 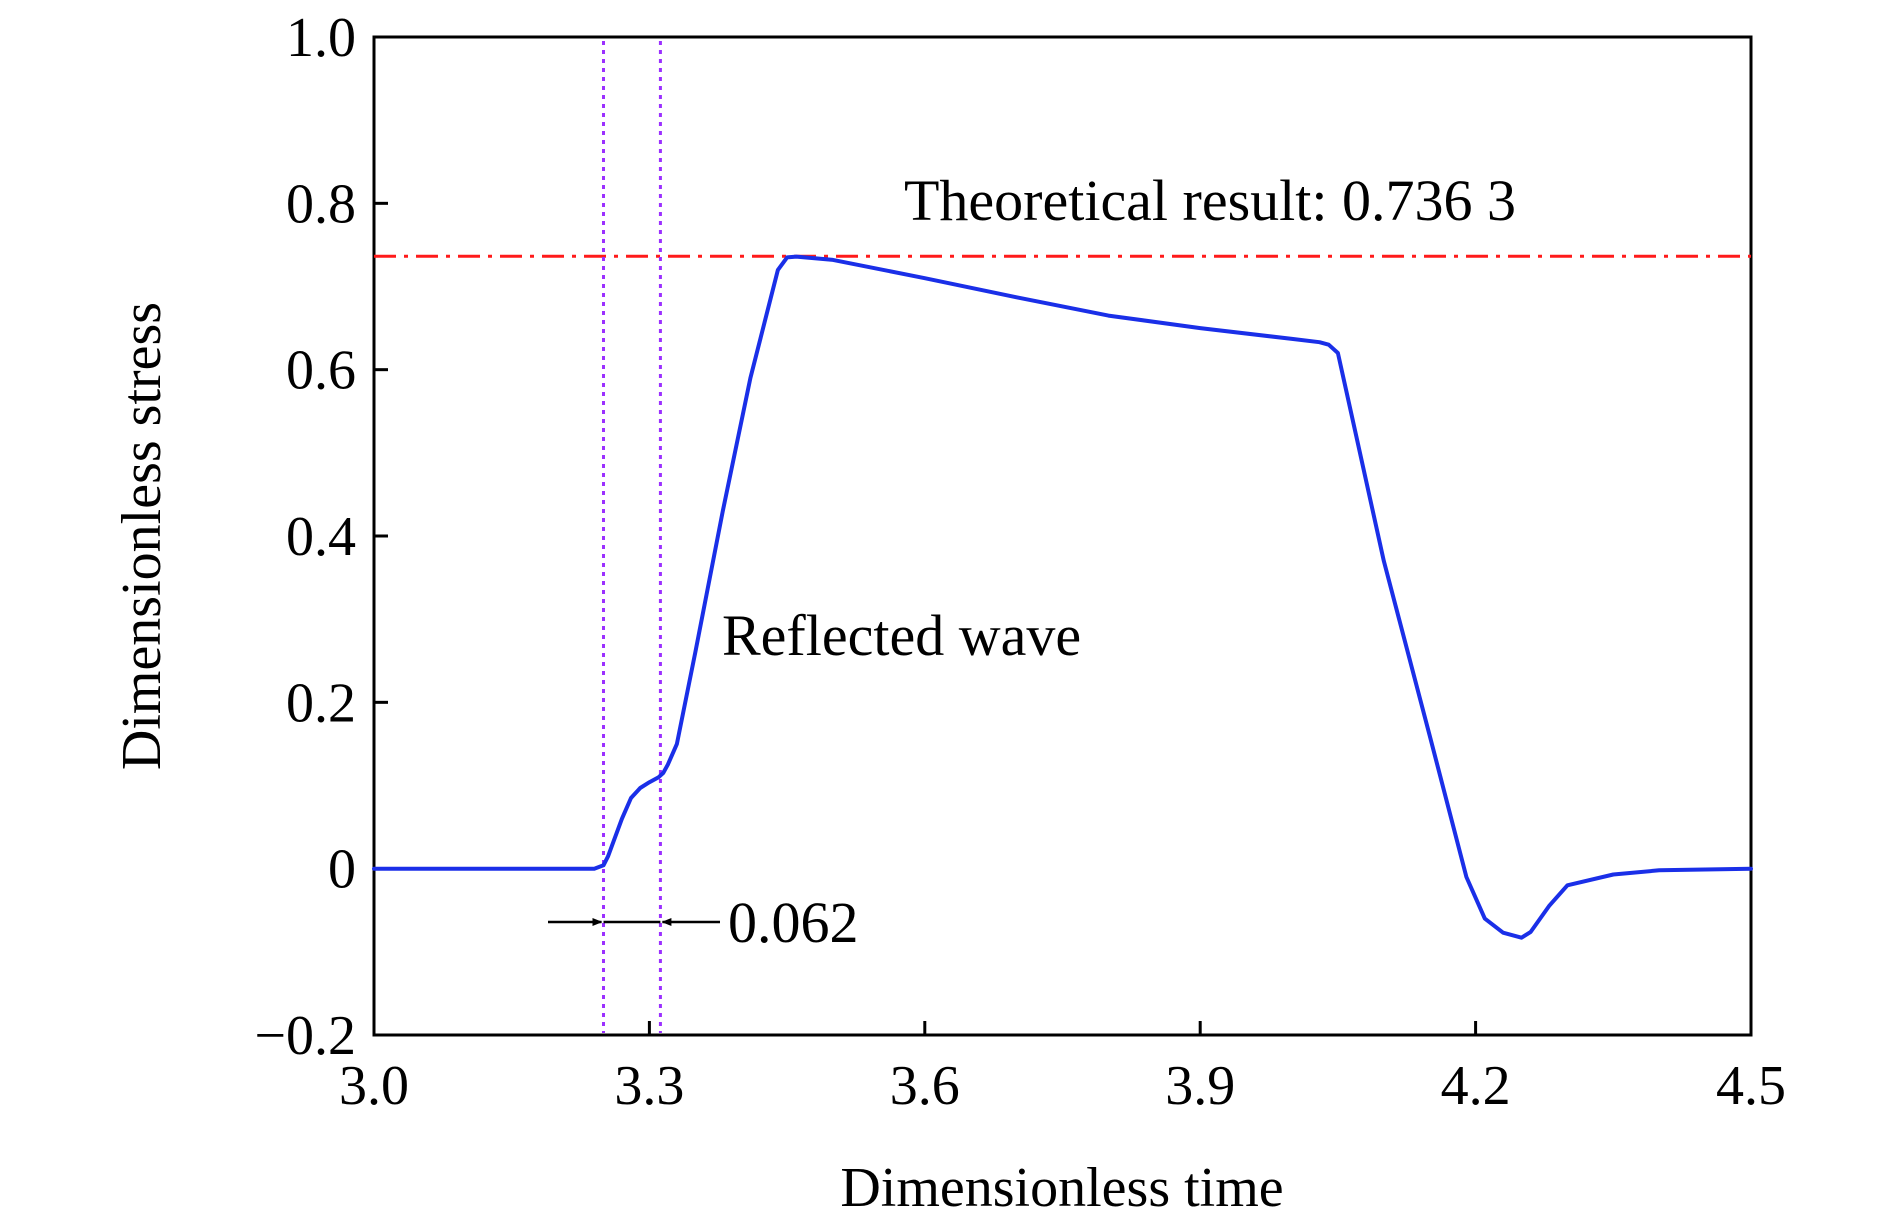 What do you see at coordinates (321, 204) in the screenshot?
I see `y-tick-label: 0.8` at bounding box center [321, 204].